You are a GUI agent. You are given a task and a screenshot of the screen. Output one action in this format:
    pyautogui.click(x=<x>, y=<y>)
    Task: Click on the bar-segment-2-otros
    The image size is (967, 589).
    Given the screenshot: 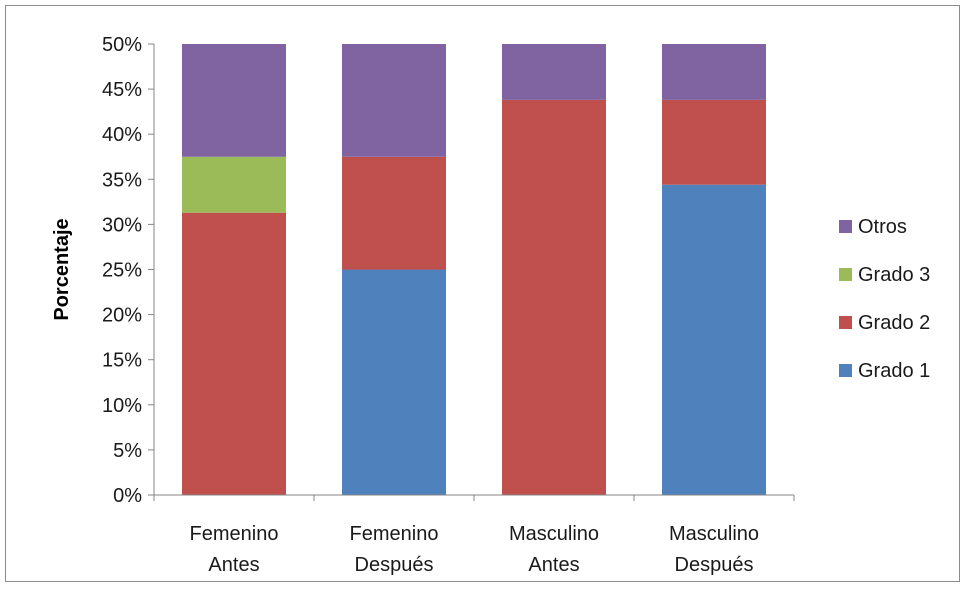 What is the action you would take?
    pyautogui.click(x=394, y=100)
    